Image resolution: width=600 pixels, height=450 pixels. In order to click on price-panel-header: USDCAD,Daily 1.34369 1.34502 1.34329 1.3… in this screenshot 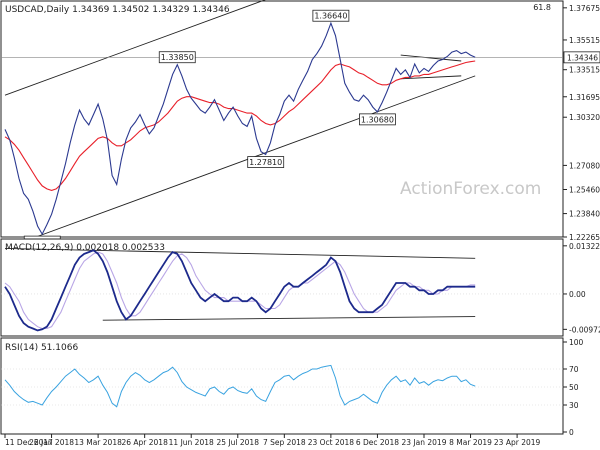, I will do `click(117, 10)`.